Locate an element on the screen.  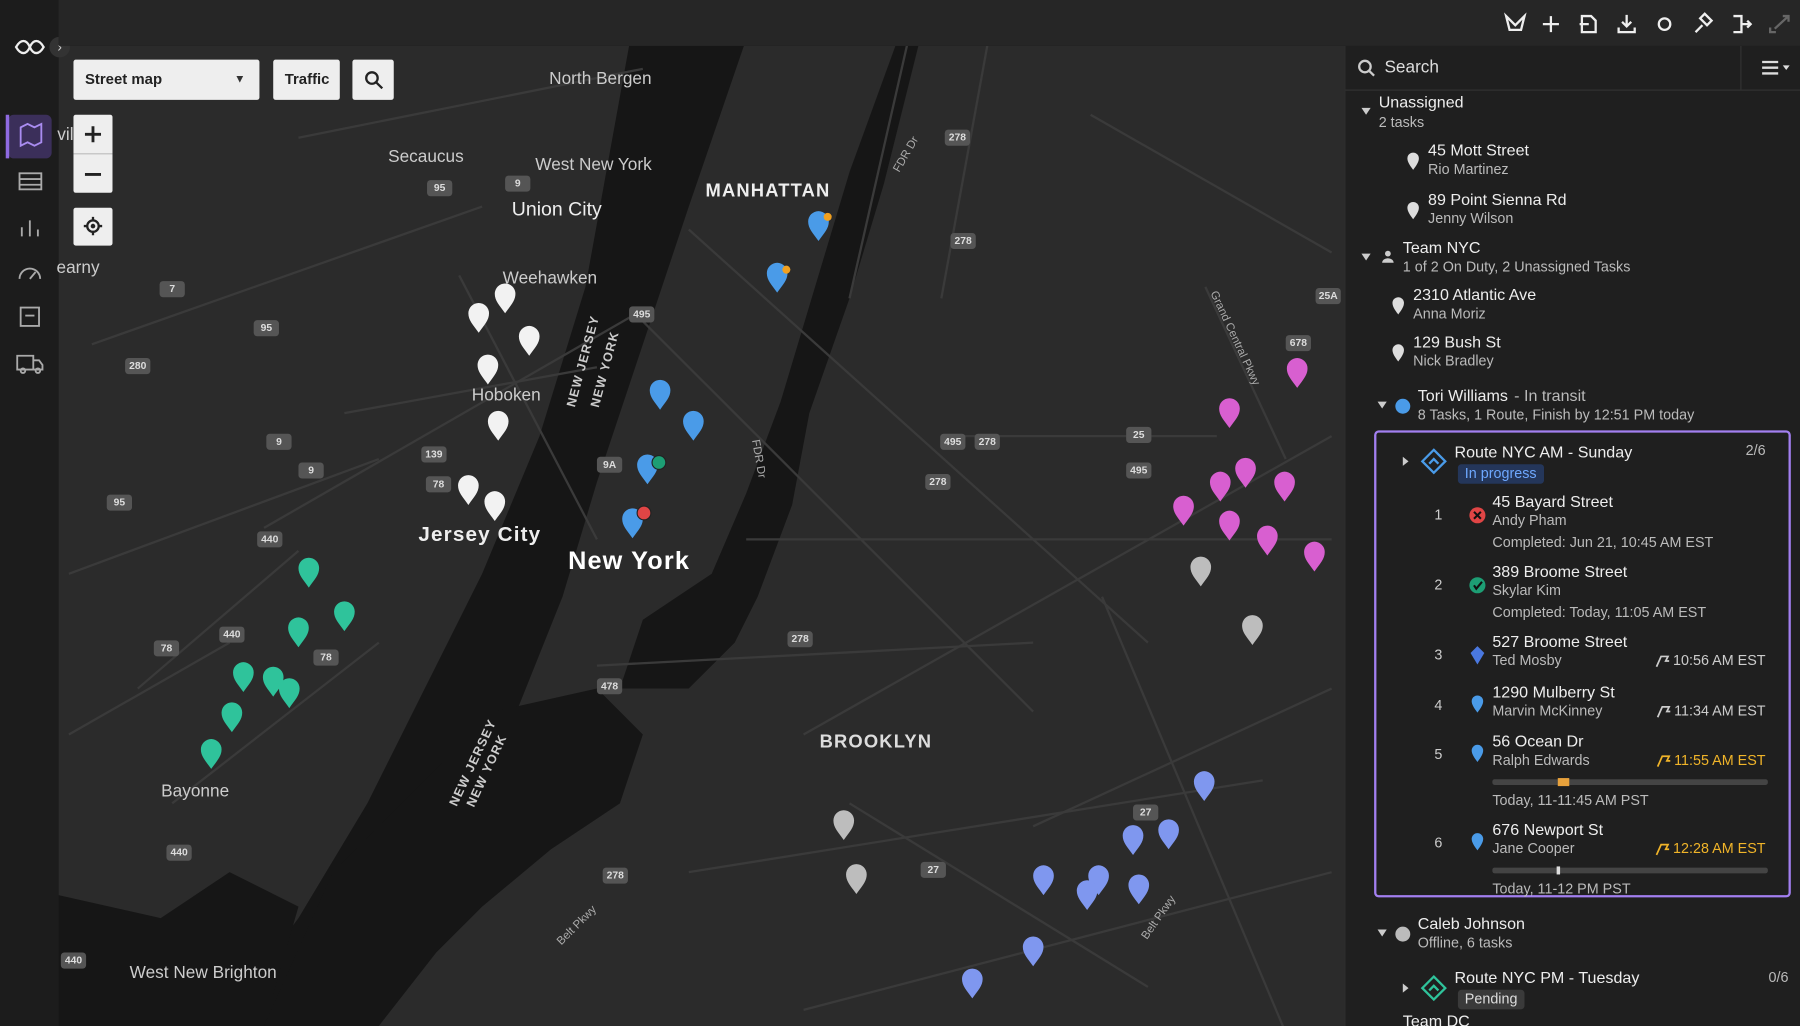
group-title: Team NYC is located at coordinates (1441, 247).